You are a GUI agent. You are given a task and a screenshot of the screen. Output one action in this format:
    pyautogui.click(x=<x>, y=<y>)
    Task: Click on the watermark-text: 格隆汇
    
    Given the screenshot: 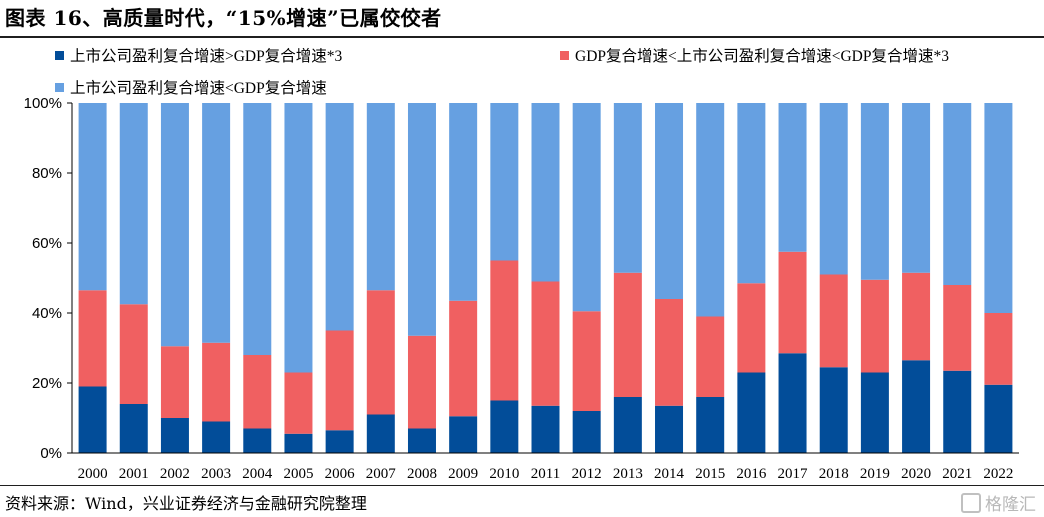 What is the action you would take?
    pyautogui.click(x=1010, y=505)
    